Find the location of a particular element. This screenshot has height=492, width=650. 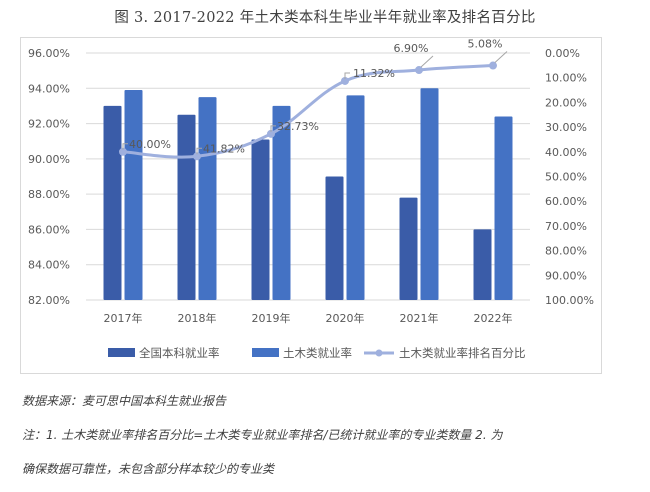

x-axis-ticks: 2017年 2018年 2019年 2020年 2021年 2022年 is located at coordinates (308, 318).